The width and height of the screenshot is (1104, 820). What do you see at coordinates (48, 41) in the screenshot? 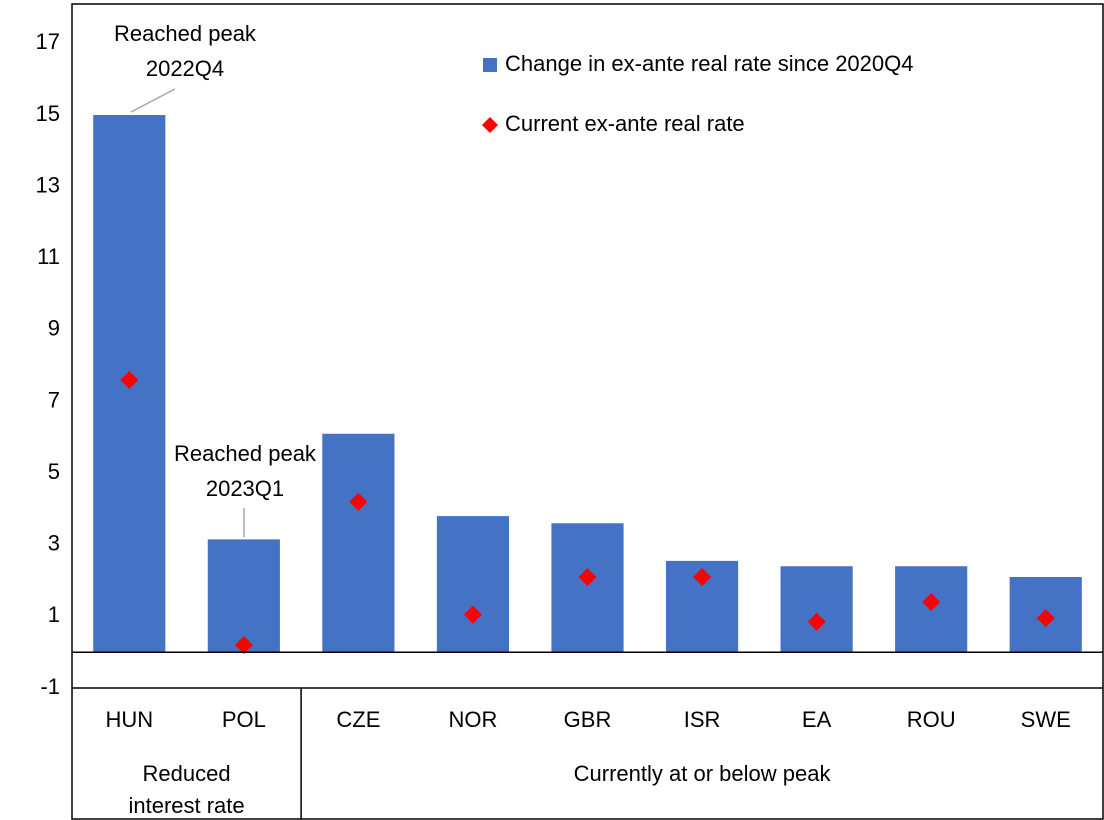
I see `y-tick-label: 17` at bounding box center [48, 41].